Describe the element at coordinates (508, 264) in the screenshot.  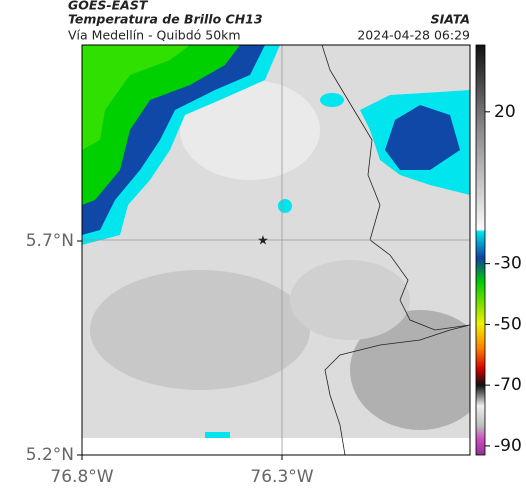
I see `colorbar-tick-label: -30` at that location.